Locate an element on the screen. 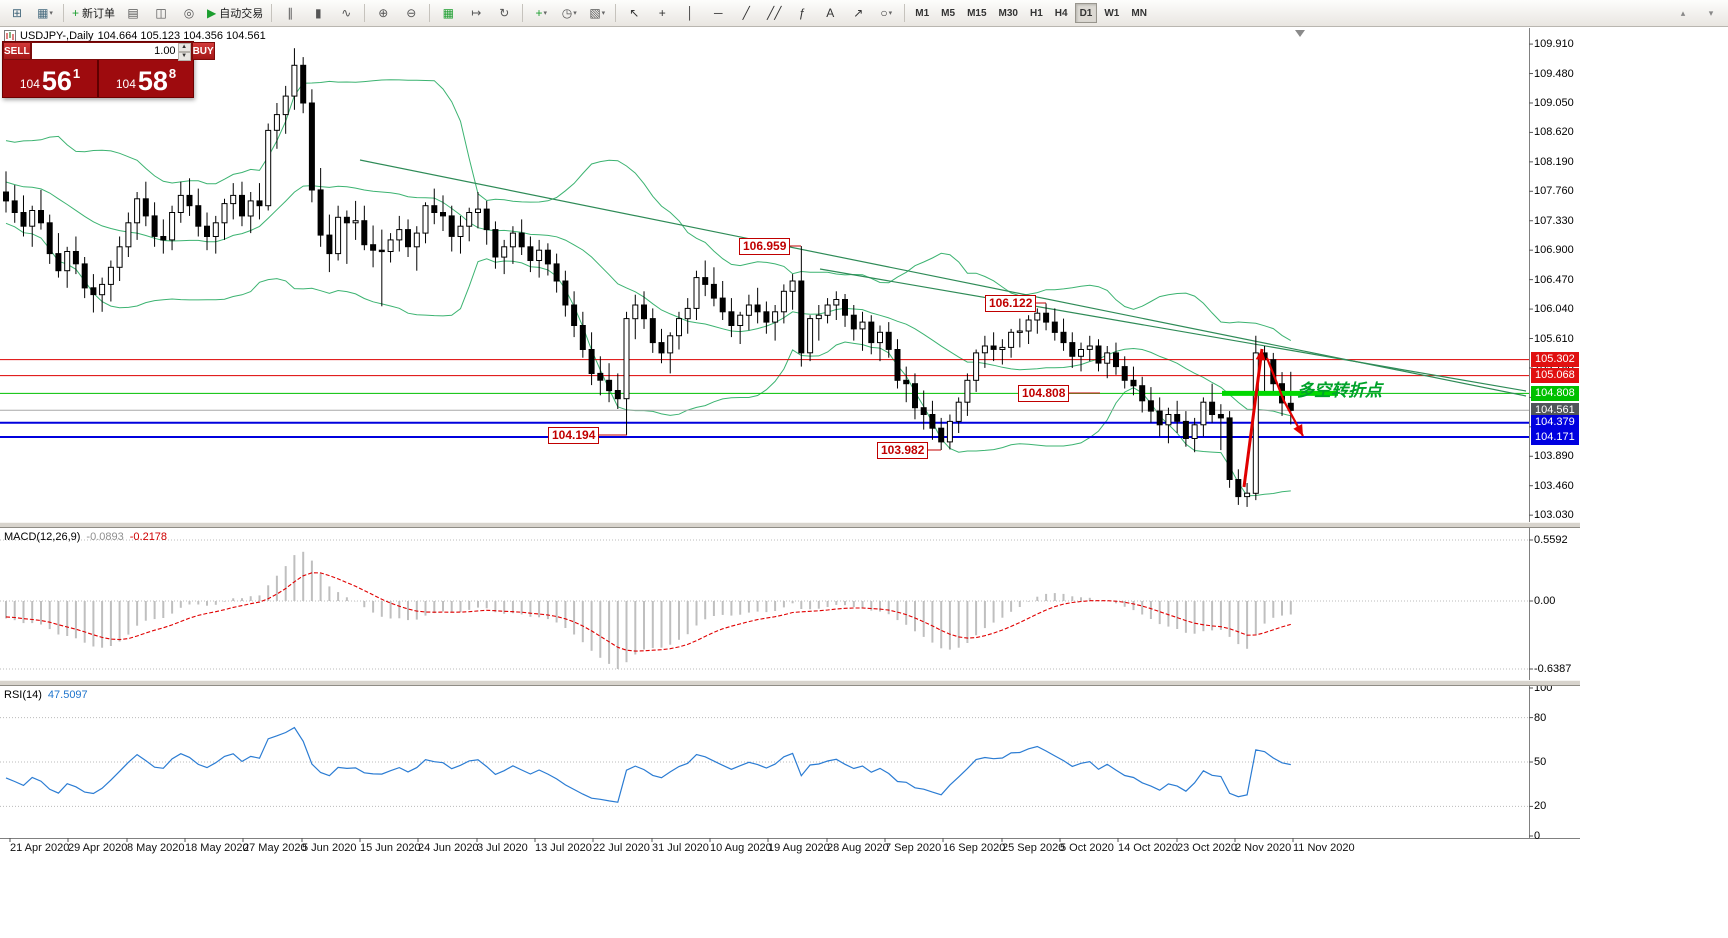 The height and width of the screenshot is (938, 1728). profiles-icon: ▦ ▾ is located at coordinates (45, 13).